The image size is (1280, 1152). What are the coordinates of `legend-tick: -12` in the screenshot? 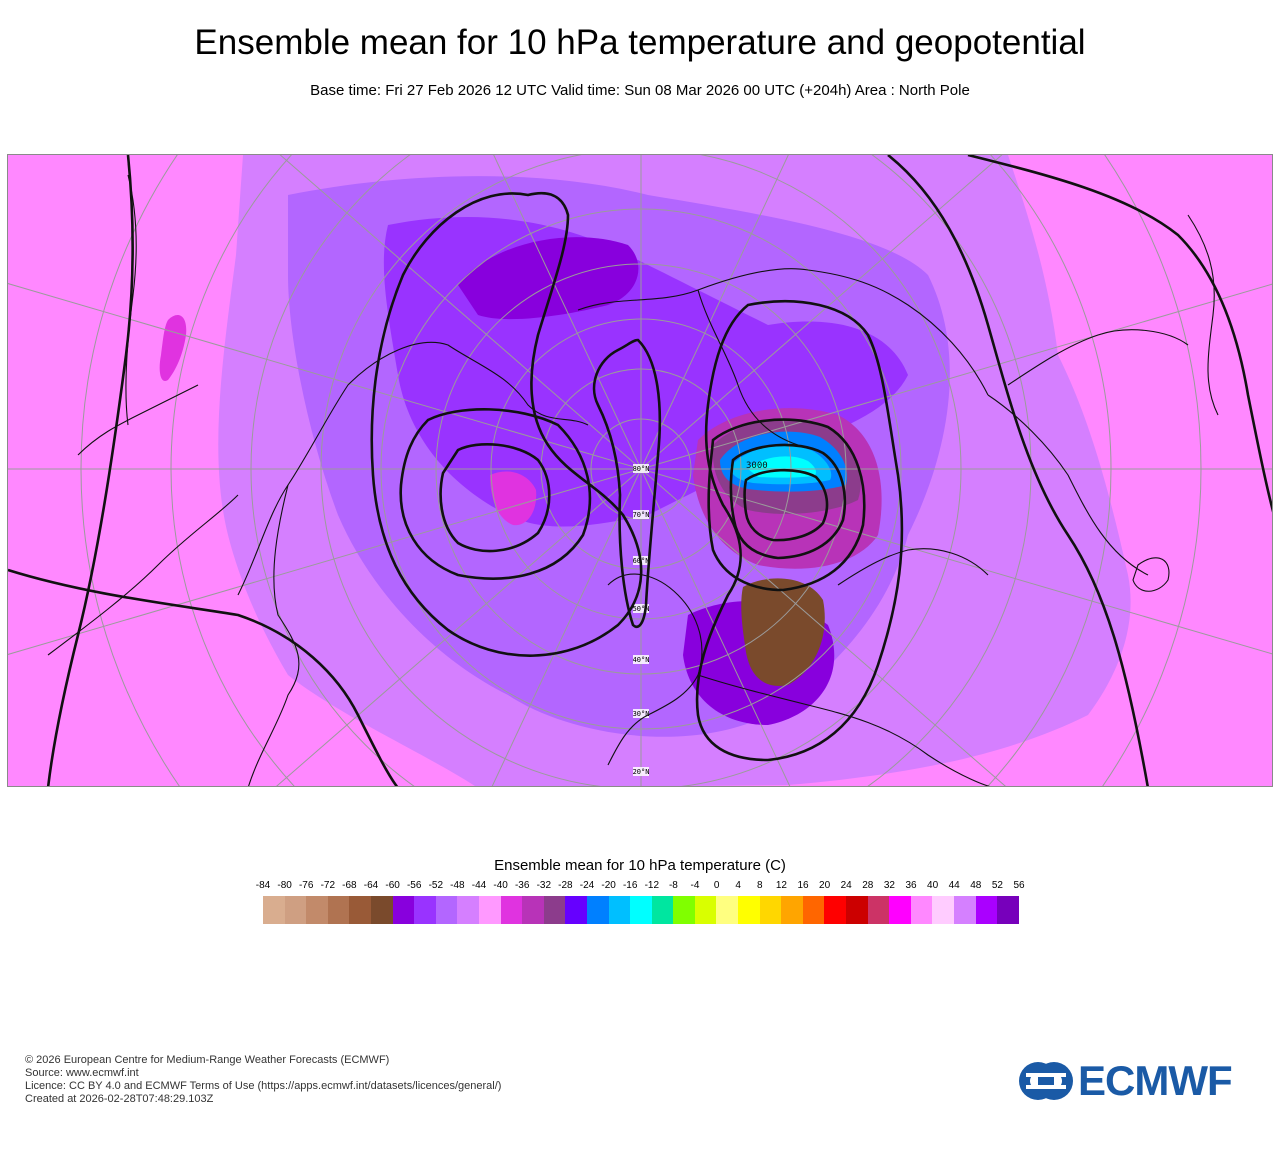 It's located at (652, 885).